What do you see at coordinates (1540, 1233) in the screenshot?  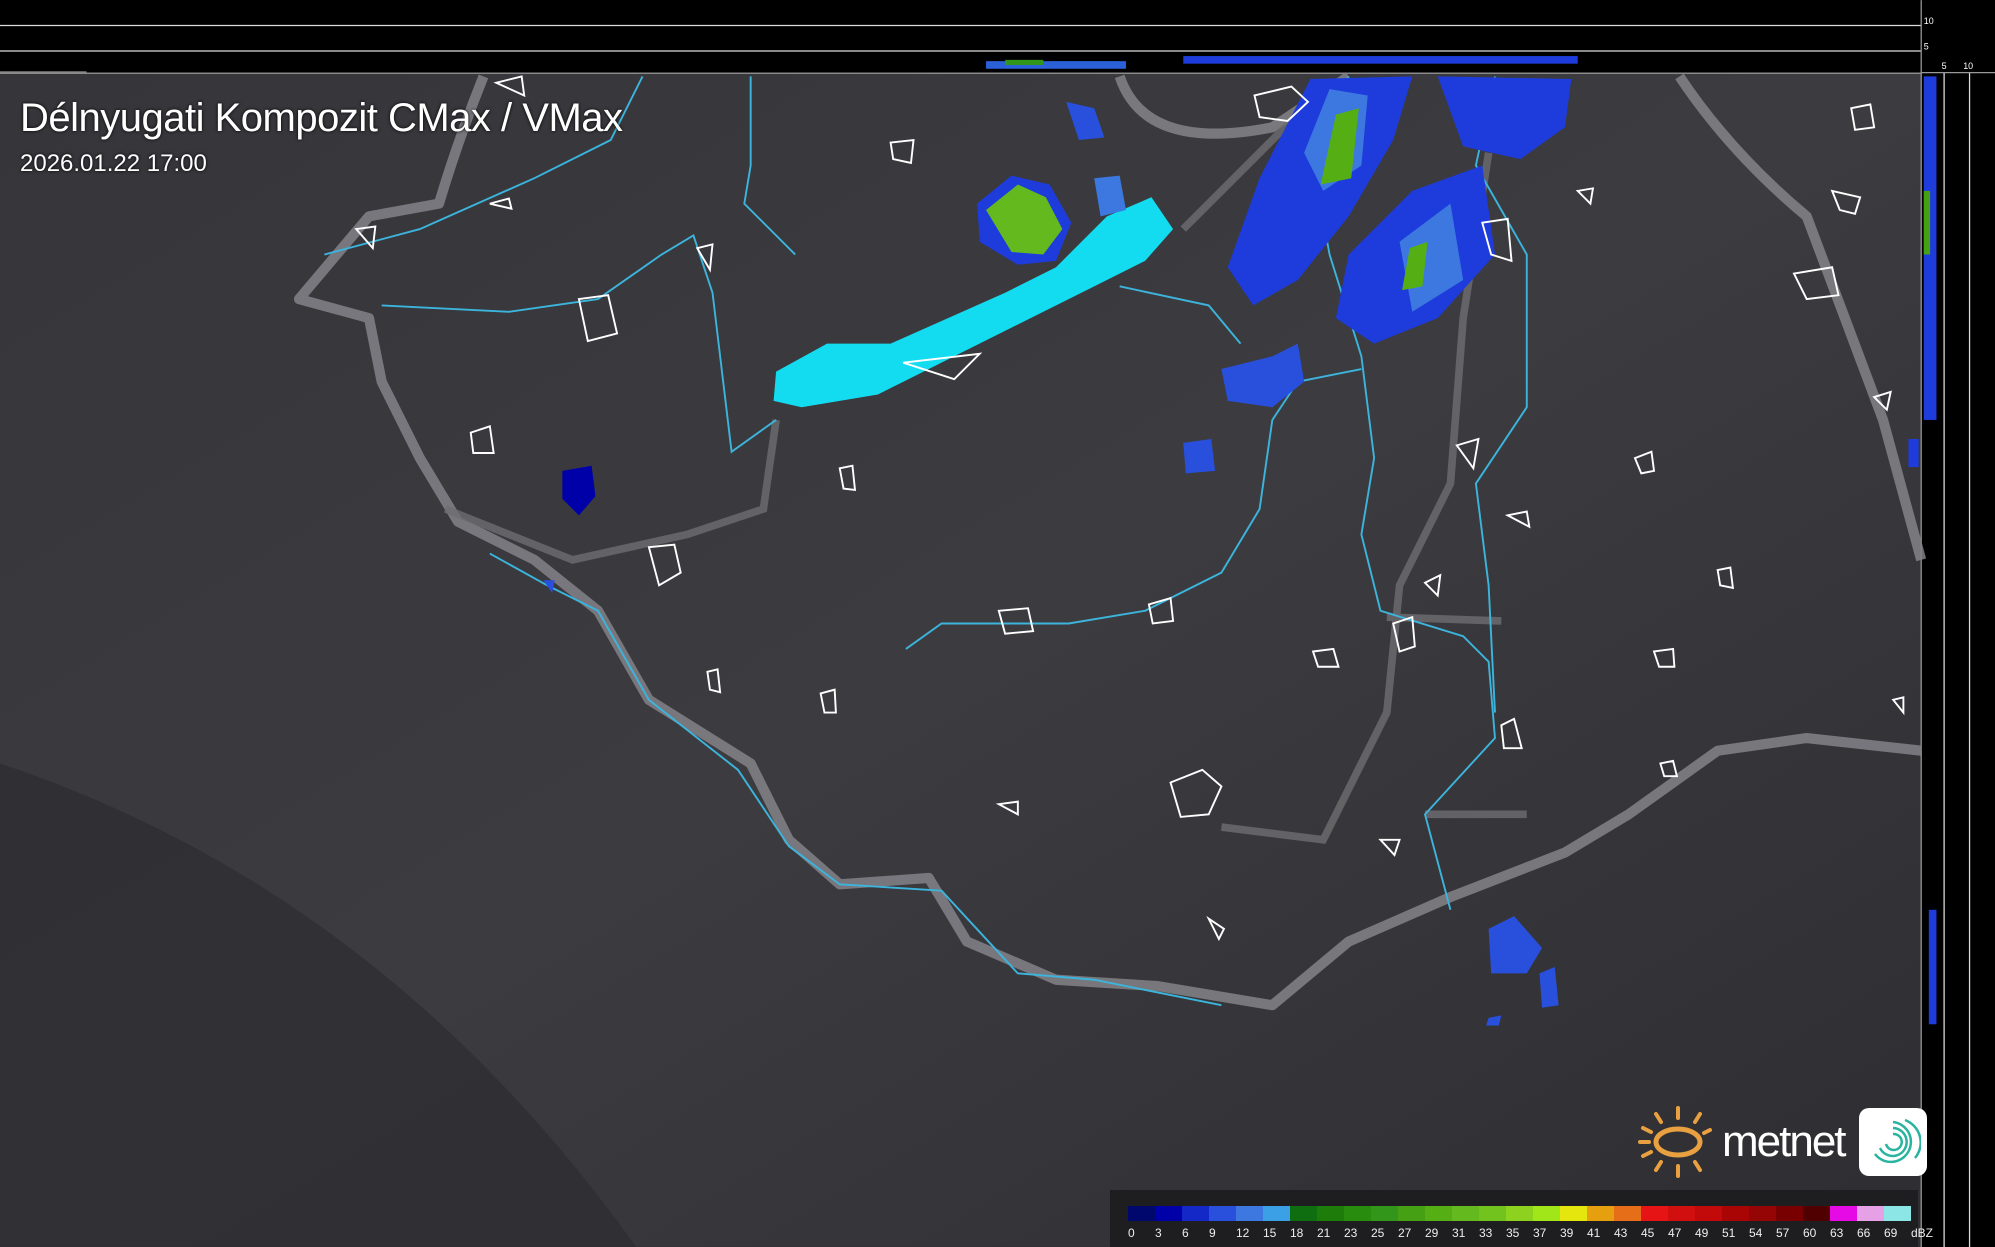 I see `legend-label: 37` at bounding box center [1540, 1233].